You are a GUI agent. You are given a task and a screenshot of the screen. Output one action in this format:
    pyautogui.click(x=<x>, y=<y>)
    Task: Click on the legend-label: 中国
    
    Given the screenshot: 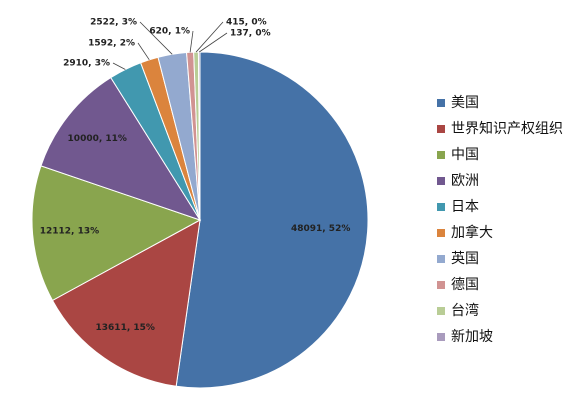 What is the action you would take?
    pyautogui.click(x=465, y=155)
    